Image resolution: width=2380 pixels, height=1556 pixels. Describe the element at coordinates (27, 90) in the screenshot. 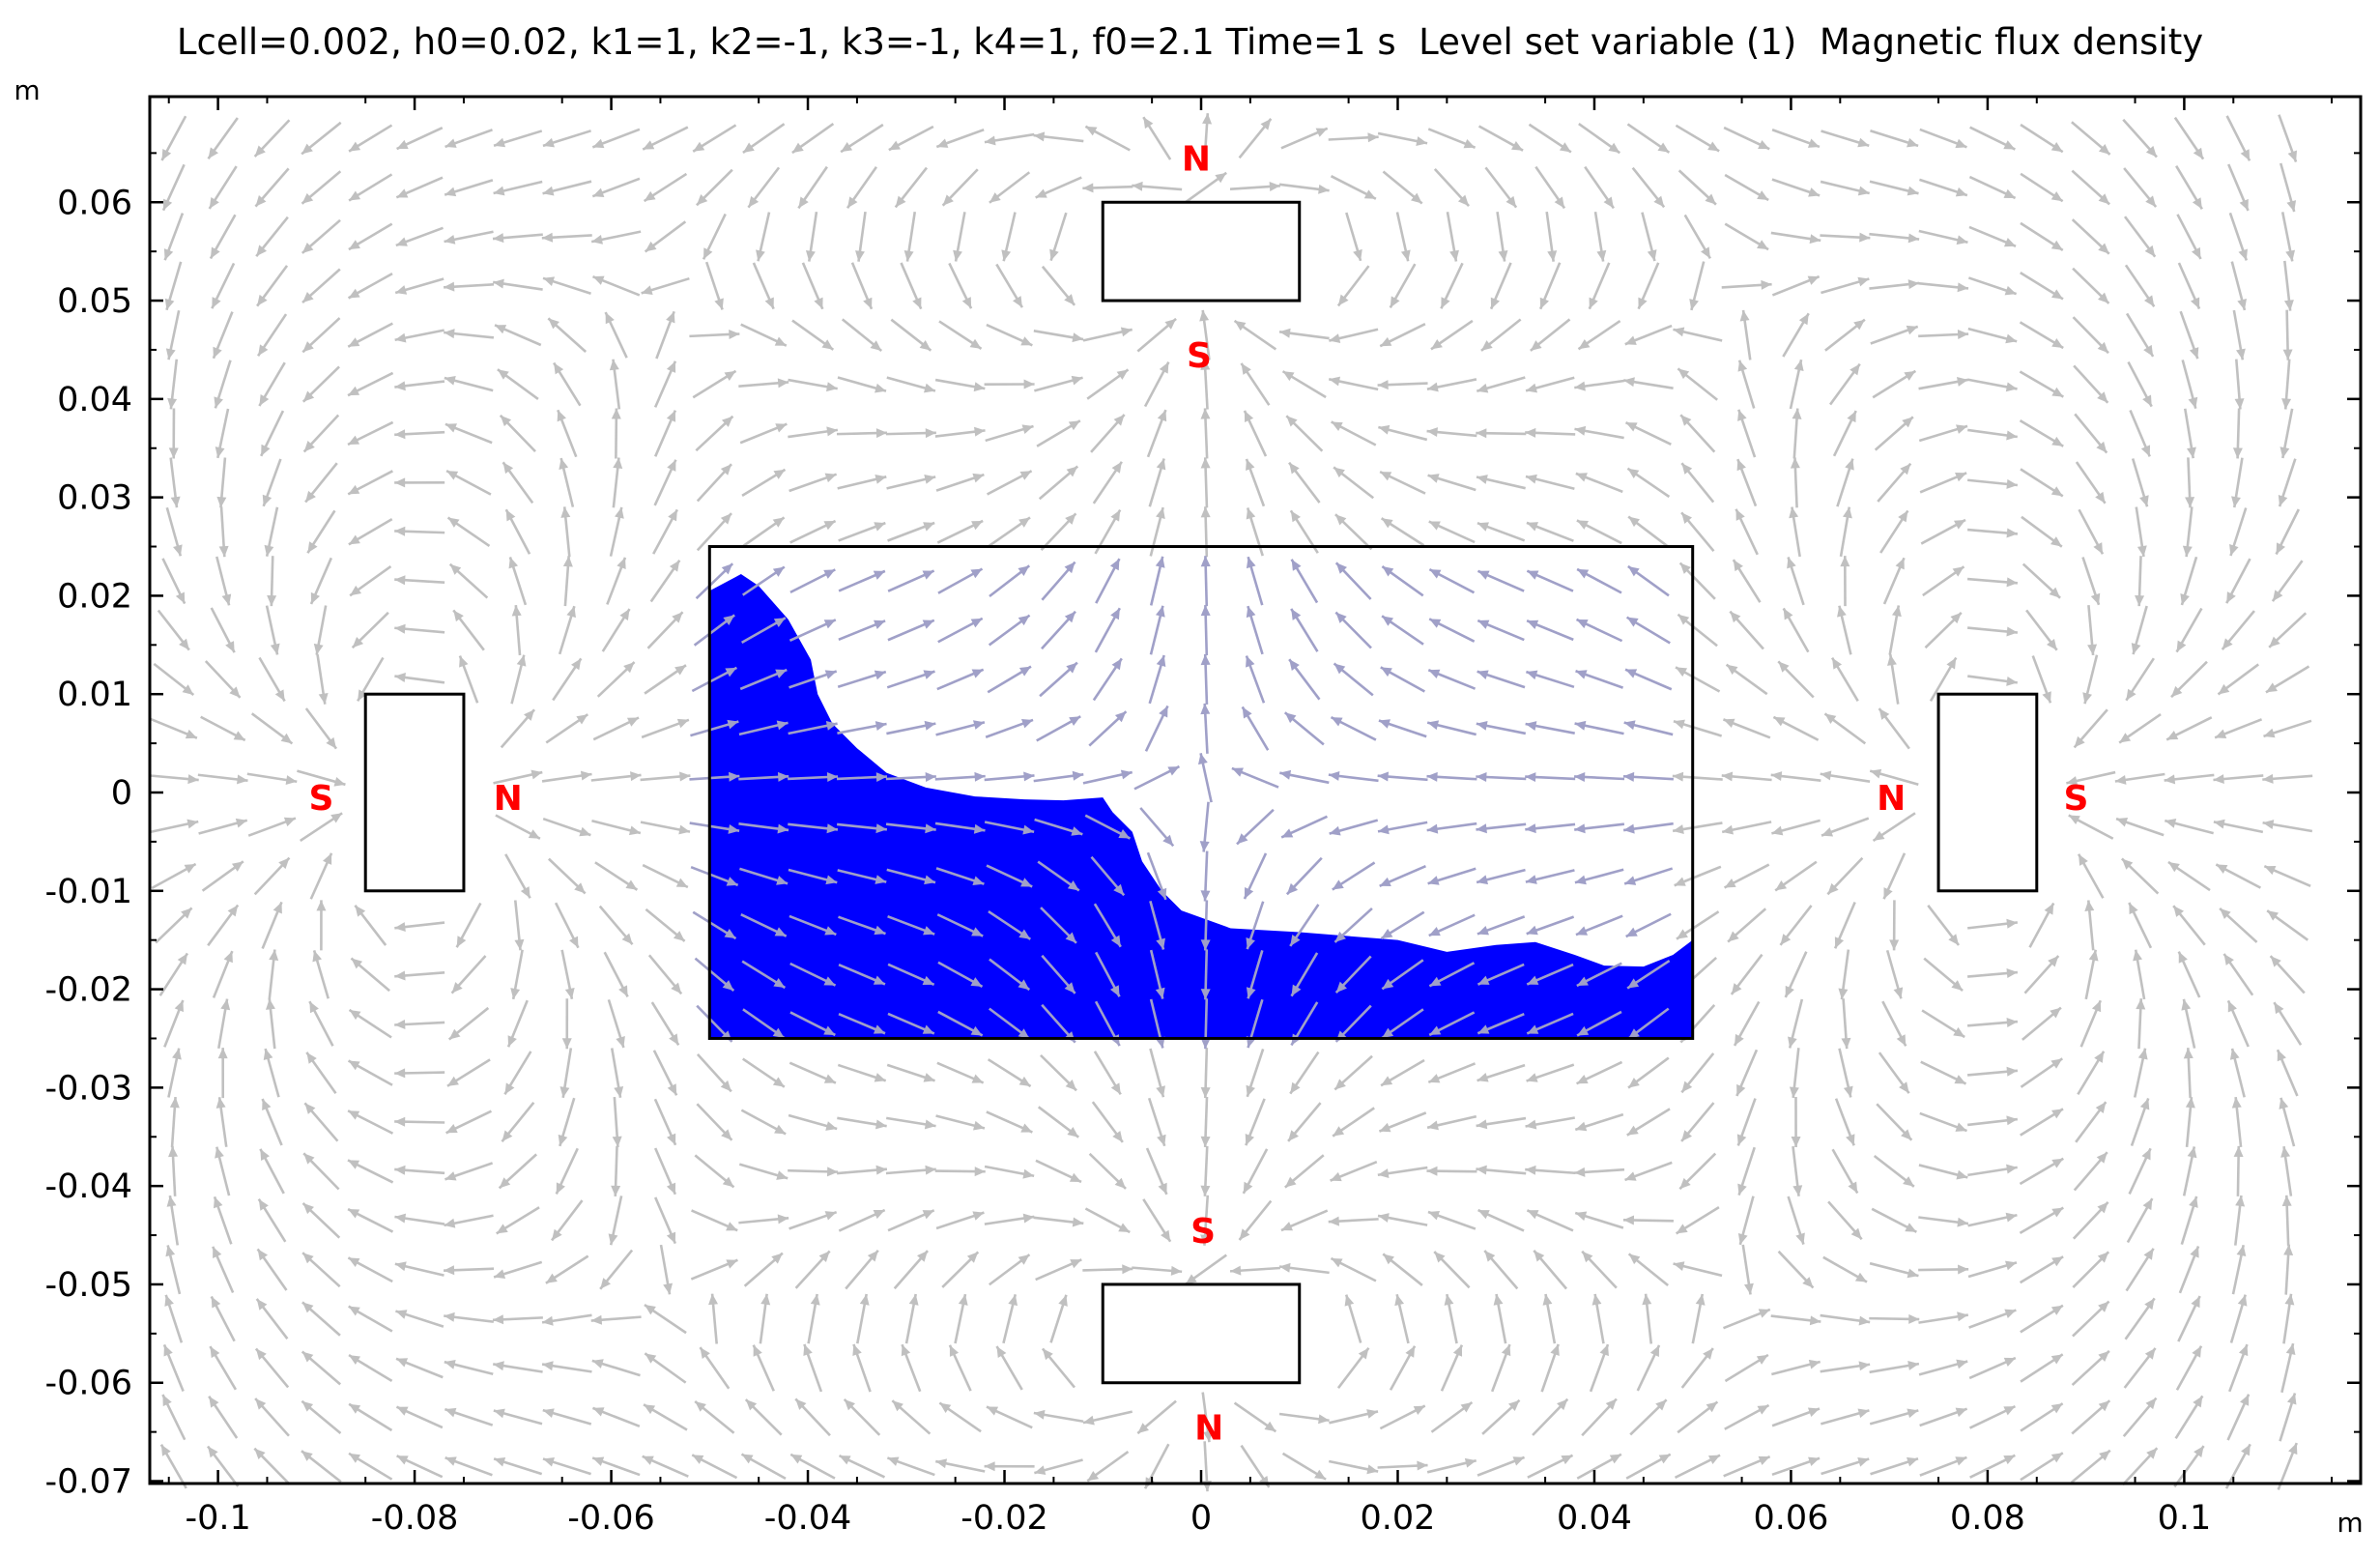

I see `y-axis-unit: m` at that location.